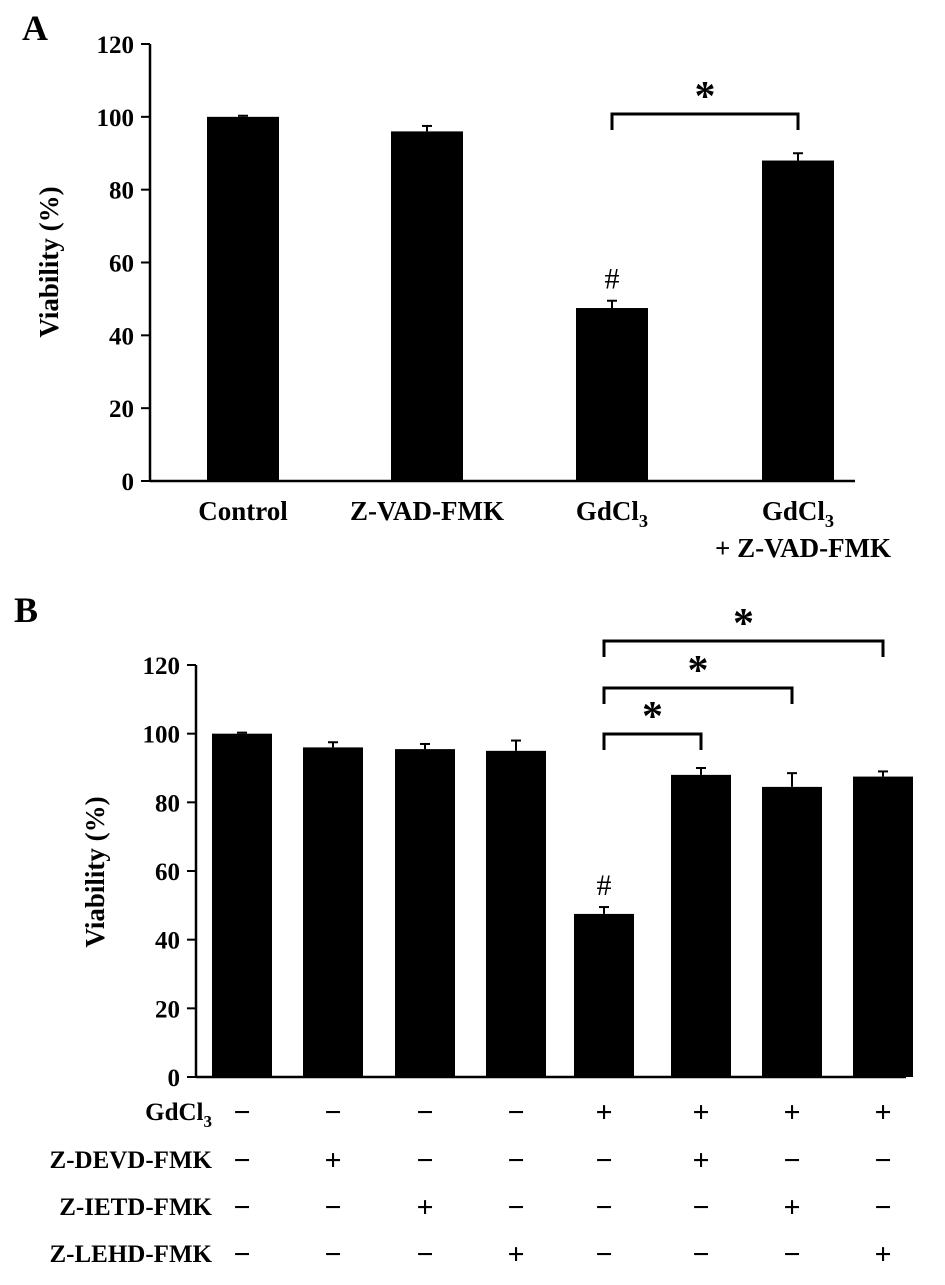  Describe the element at coordinates (544, 529) in the screenshot. I see `panel-a-category-labels: Control Z-VAD-FMK GdCl3 GdCl3+ Z-VAD-FMK` at that location.